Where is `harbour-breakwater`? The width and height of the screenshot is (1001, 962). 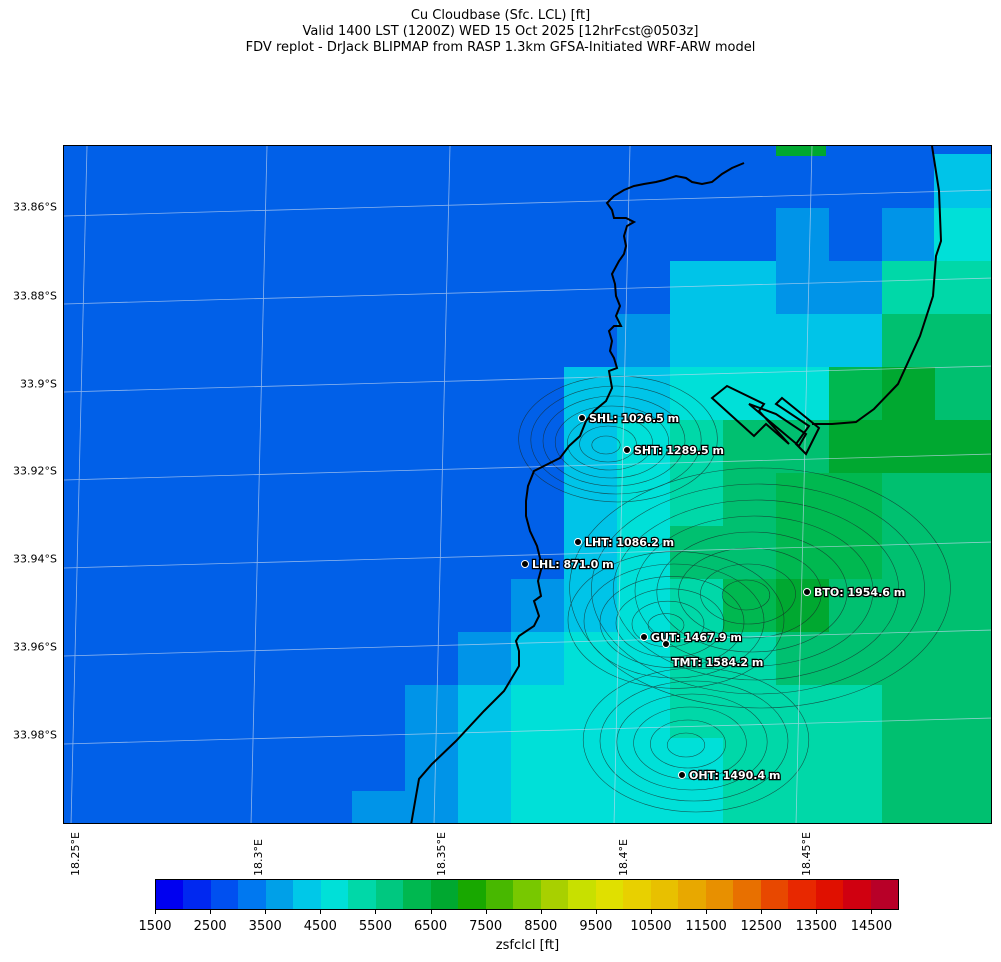 harbour-breakwater is located at coordinates (765, 420).